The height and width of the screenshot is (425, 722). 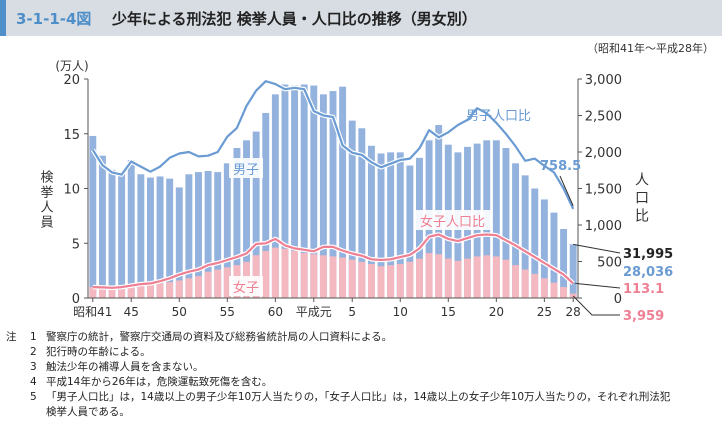 What do you see at coordinates (352, 312) in the screenshot?
I see `x-tick-label: 5` at bounding box center [352, 312].